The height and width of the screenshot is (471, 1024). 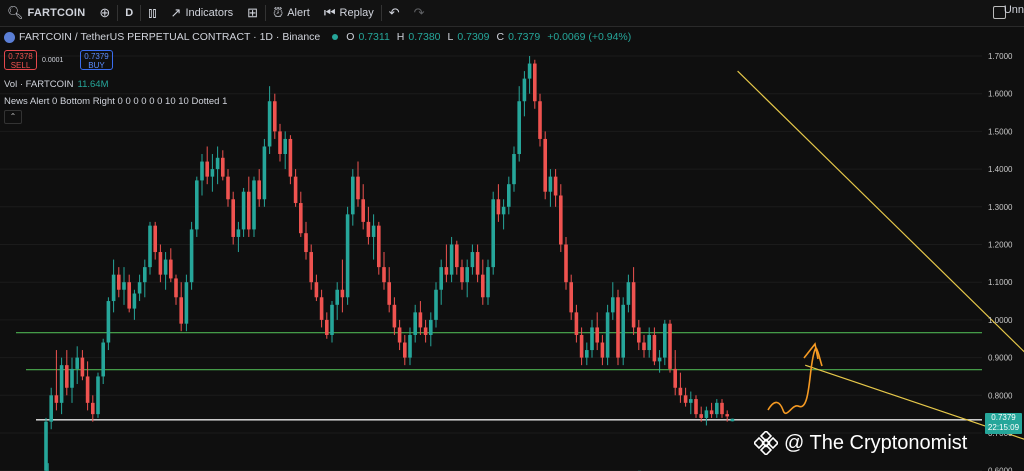 What do you see at coordinates (1000, 245) in the screenshot?
I see `price-tick-label: 1.2000` at bounding box center [1000, 245].